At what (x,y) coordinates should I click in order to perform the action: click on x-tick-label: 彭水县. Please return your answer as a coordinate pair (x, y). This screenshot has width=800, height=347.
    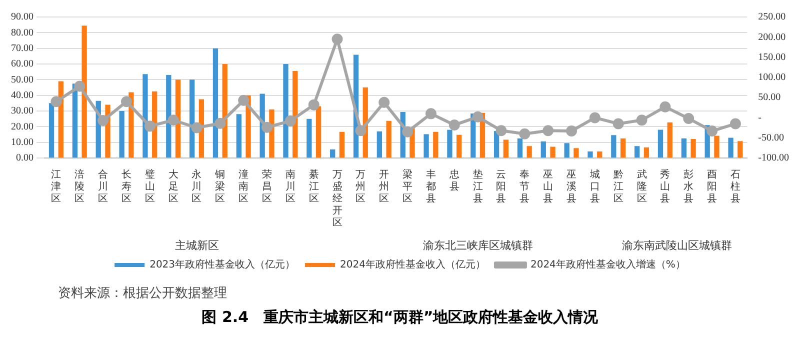
    Looking at the image, I should click on (689, 186).